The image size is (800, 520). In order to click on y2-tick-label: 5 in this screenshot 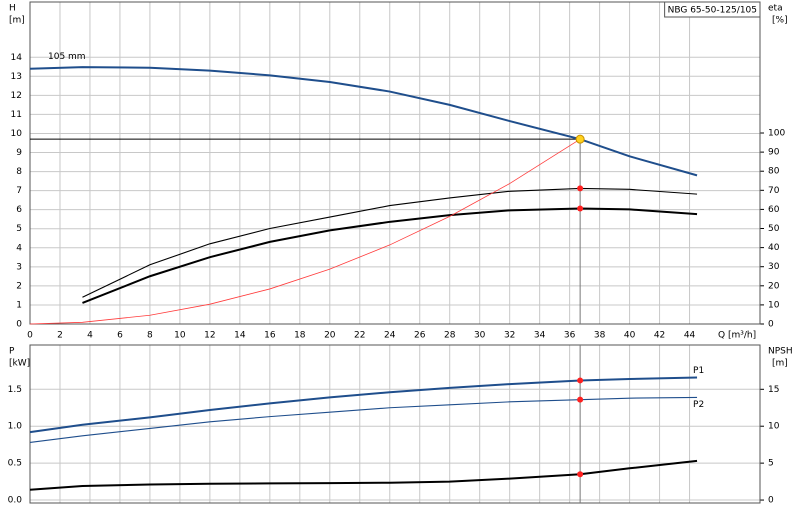, I will do `click(771, 464)`.